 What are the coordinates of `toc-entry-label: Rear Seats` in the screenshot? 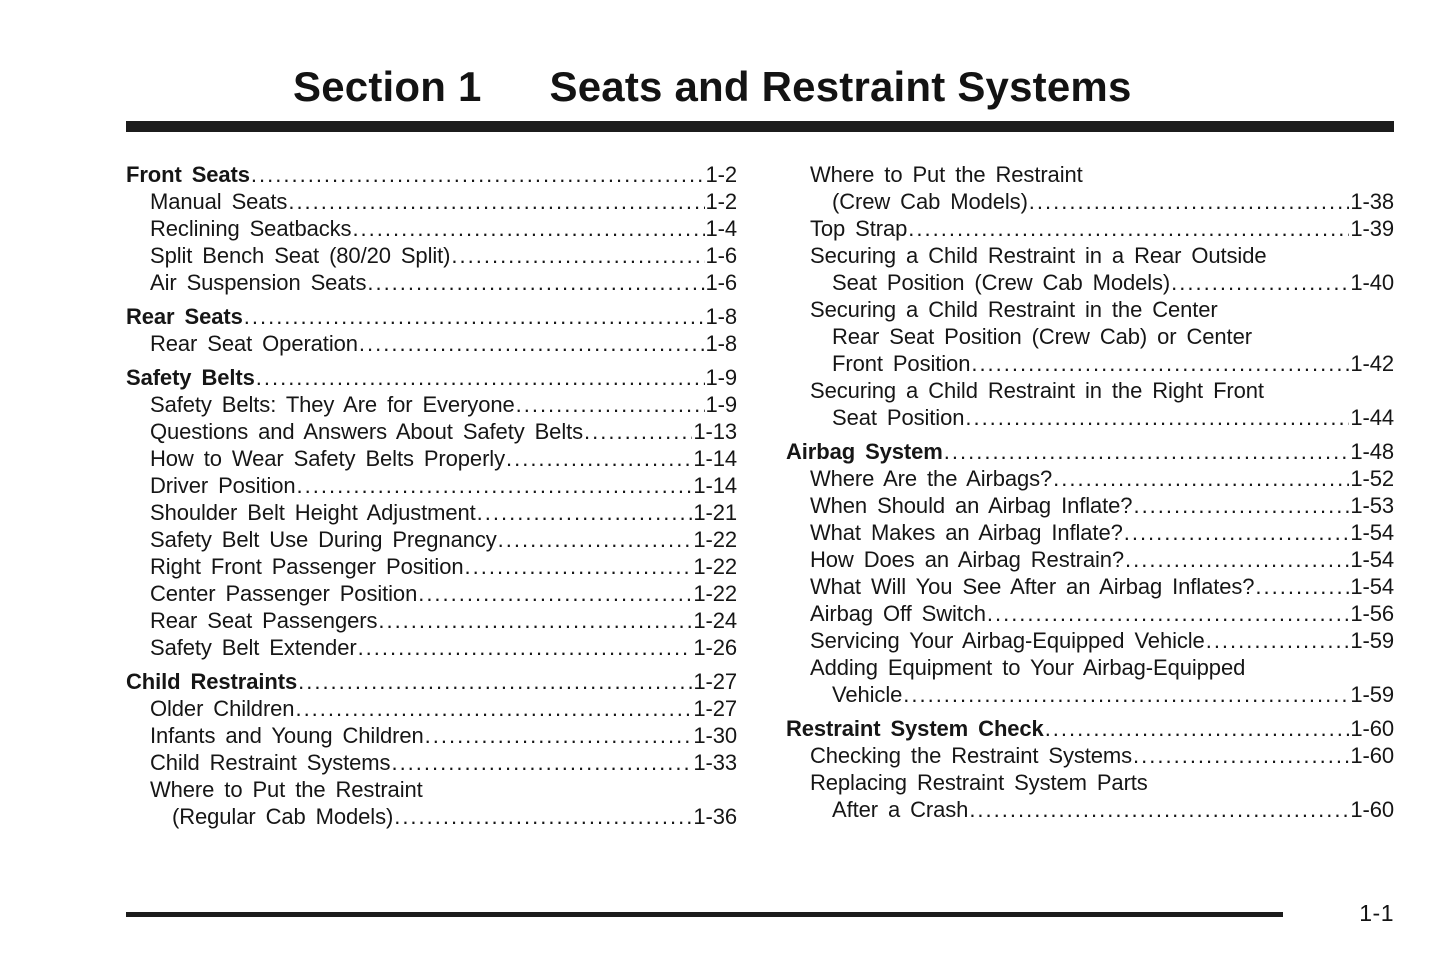 It's located at (184, 316).